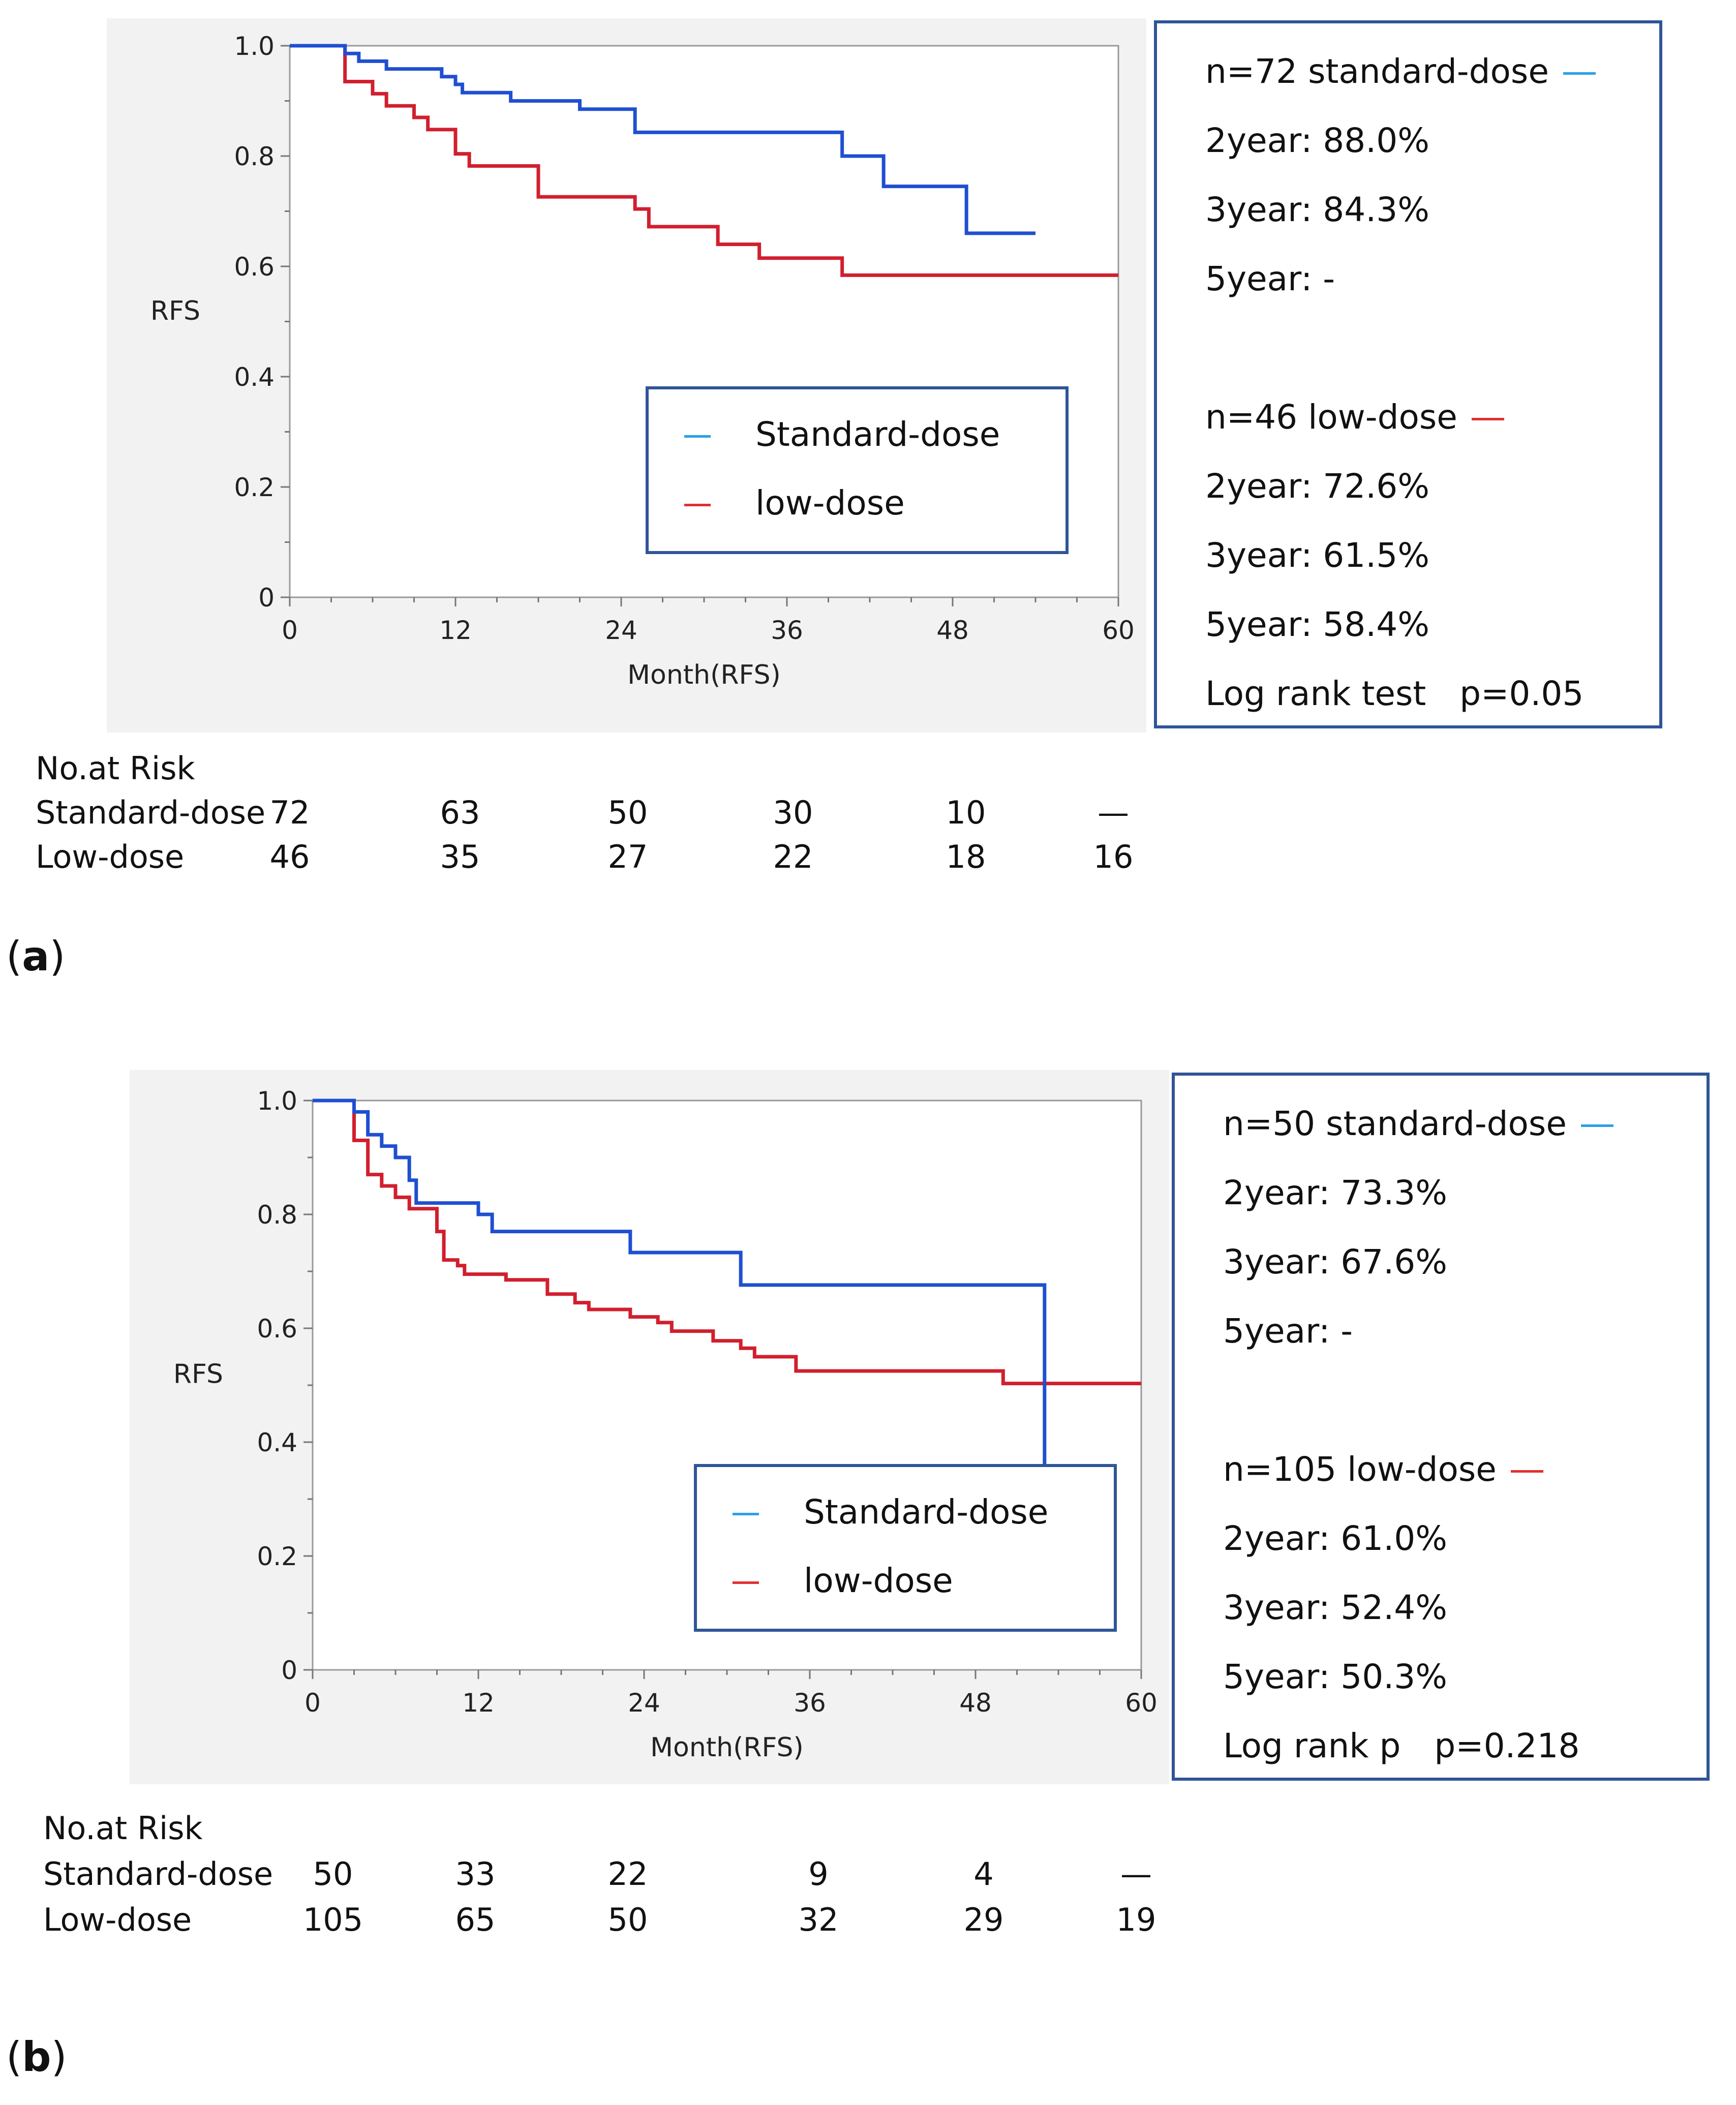  What do you see at coordinates (1400, 72) in the screenshot?
I see `standard-summary-heading: n=72 standard-dose` at bounding box center [1400, 72].